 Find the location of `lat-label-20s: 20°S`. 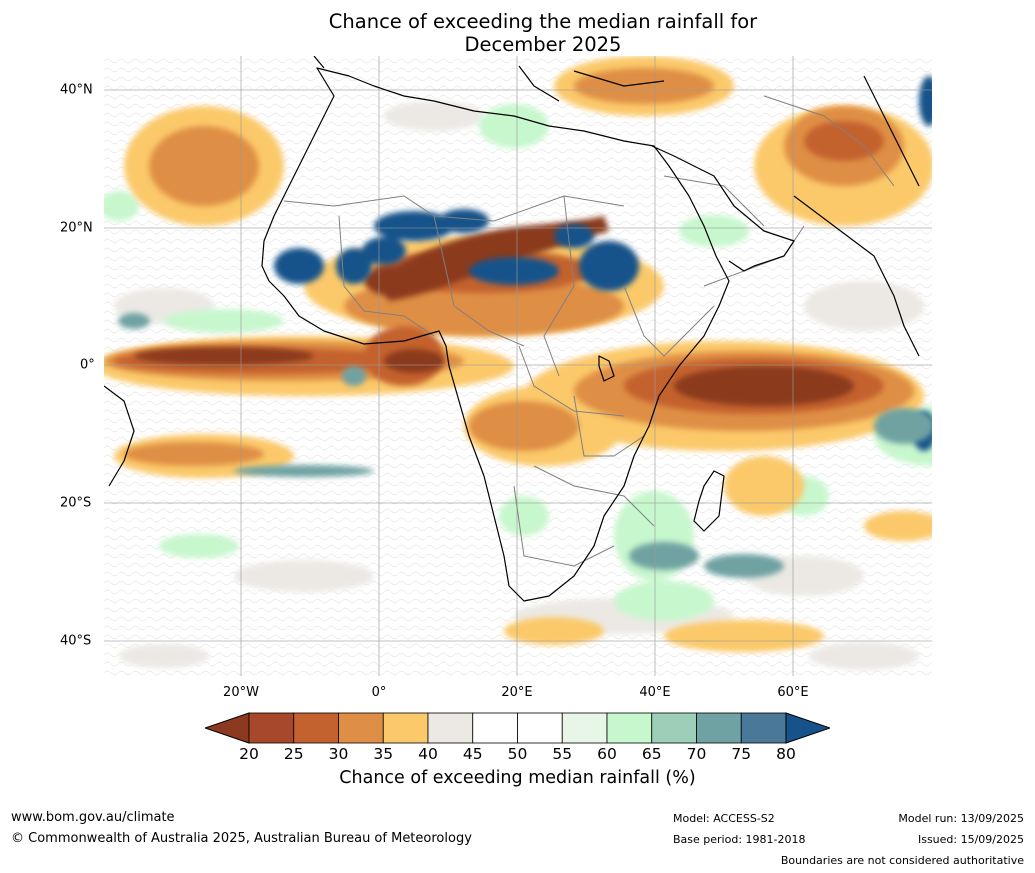

lat-label-20s: 20°S is located at coordinates (76, 503).